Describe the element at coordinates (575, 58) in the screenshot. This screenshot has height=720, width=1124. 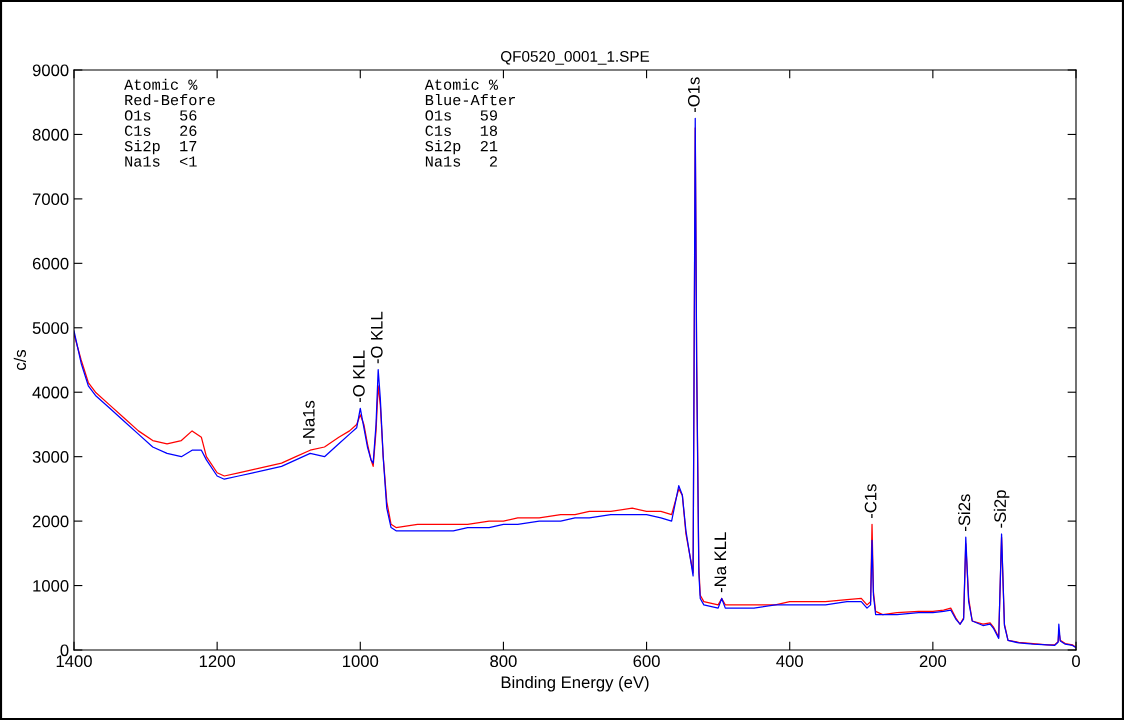
I see `chart-title: QF0520_0001_1.SPE` at that location.